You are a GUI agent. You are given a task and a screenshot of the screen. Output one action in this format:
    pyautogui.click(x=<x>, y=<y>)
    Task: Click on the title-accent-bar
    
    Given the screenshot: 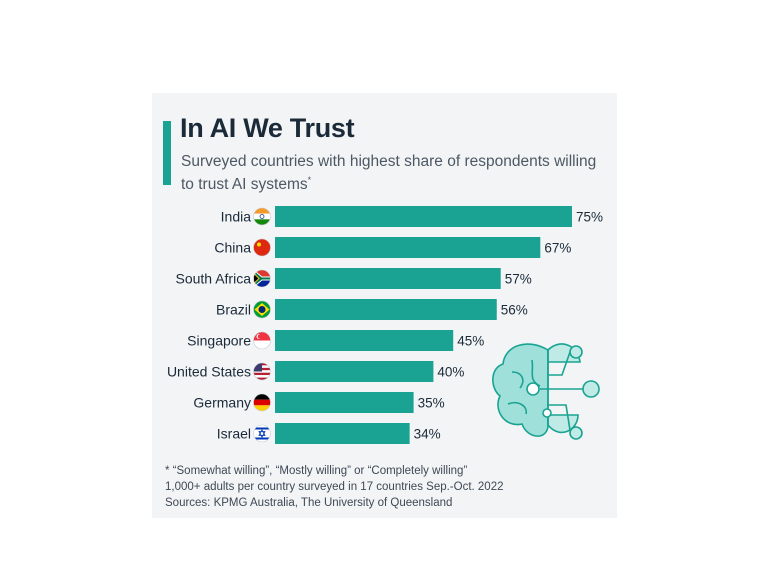 What is the action you would take?
    pyautogui.click(x=167, y=153)
    